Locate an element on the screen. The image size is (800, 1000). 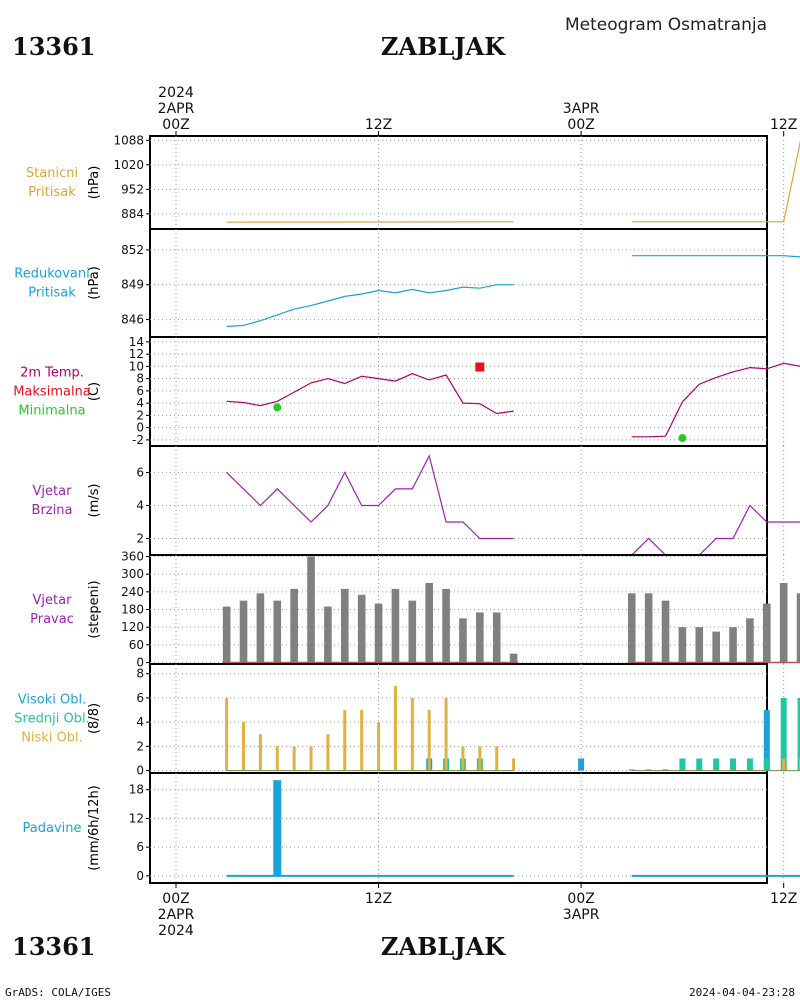
y-tick-label: -2 is located at coordinates (138, 440).